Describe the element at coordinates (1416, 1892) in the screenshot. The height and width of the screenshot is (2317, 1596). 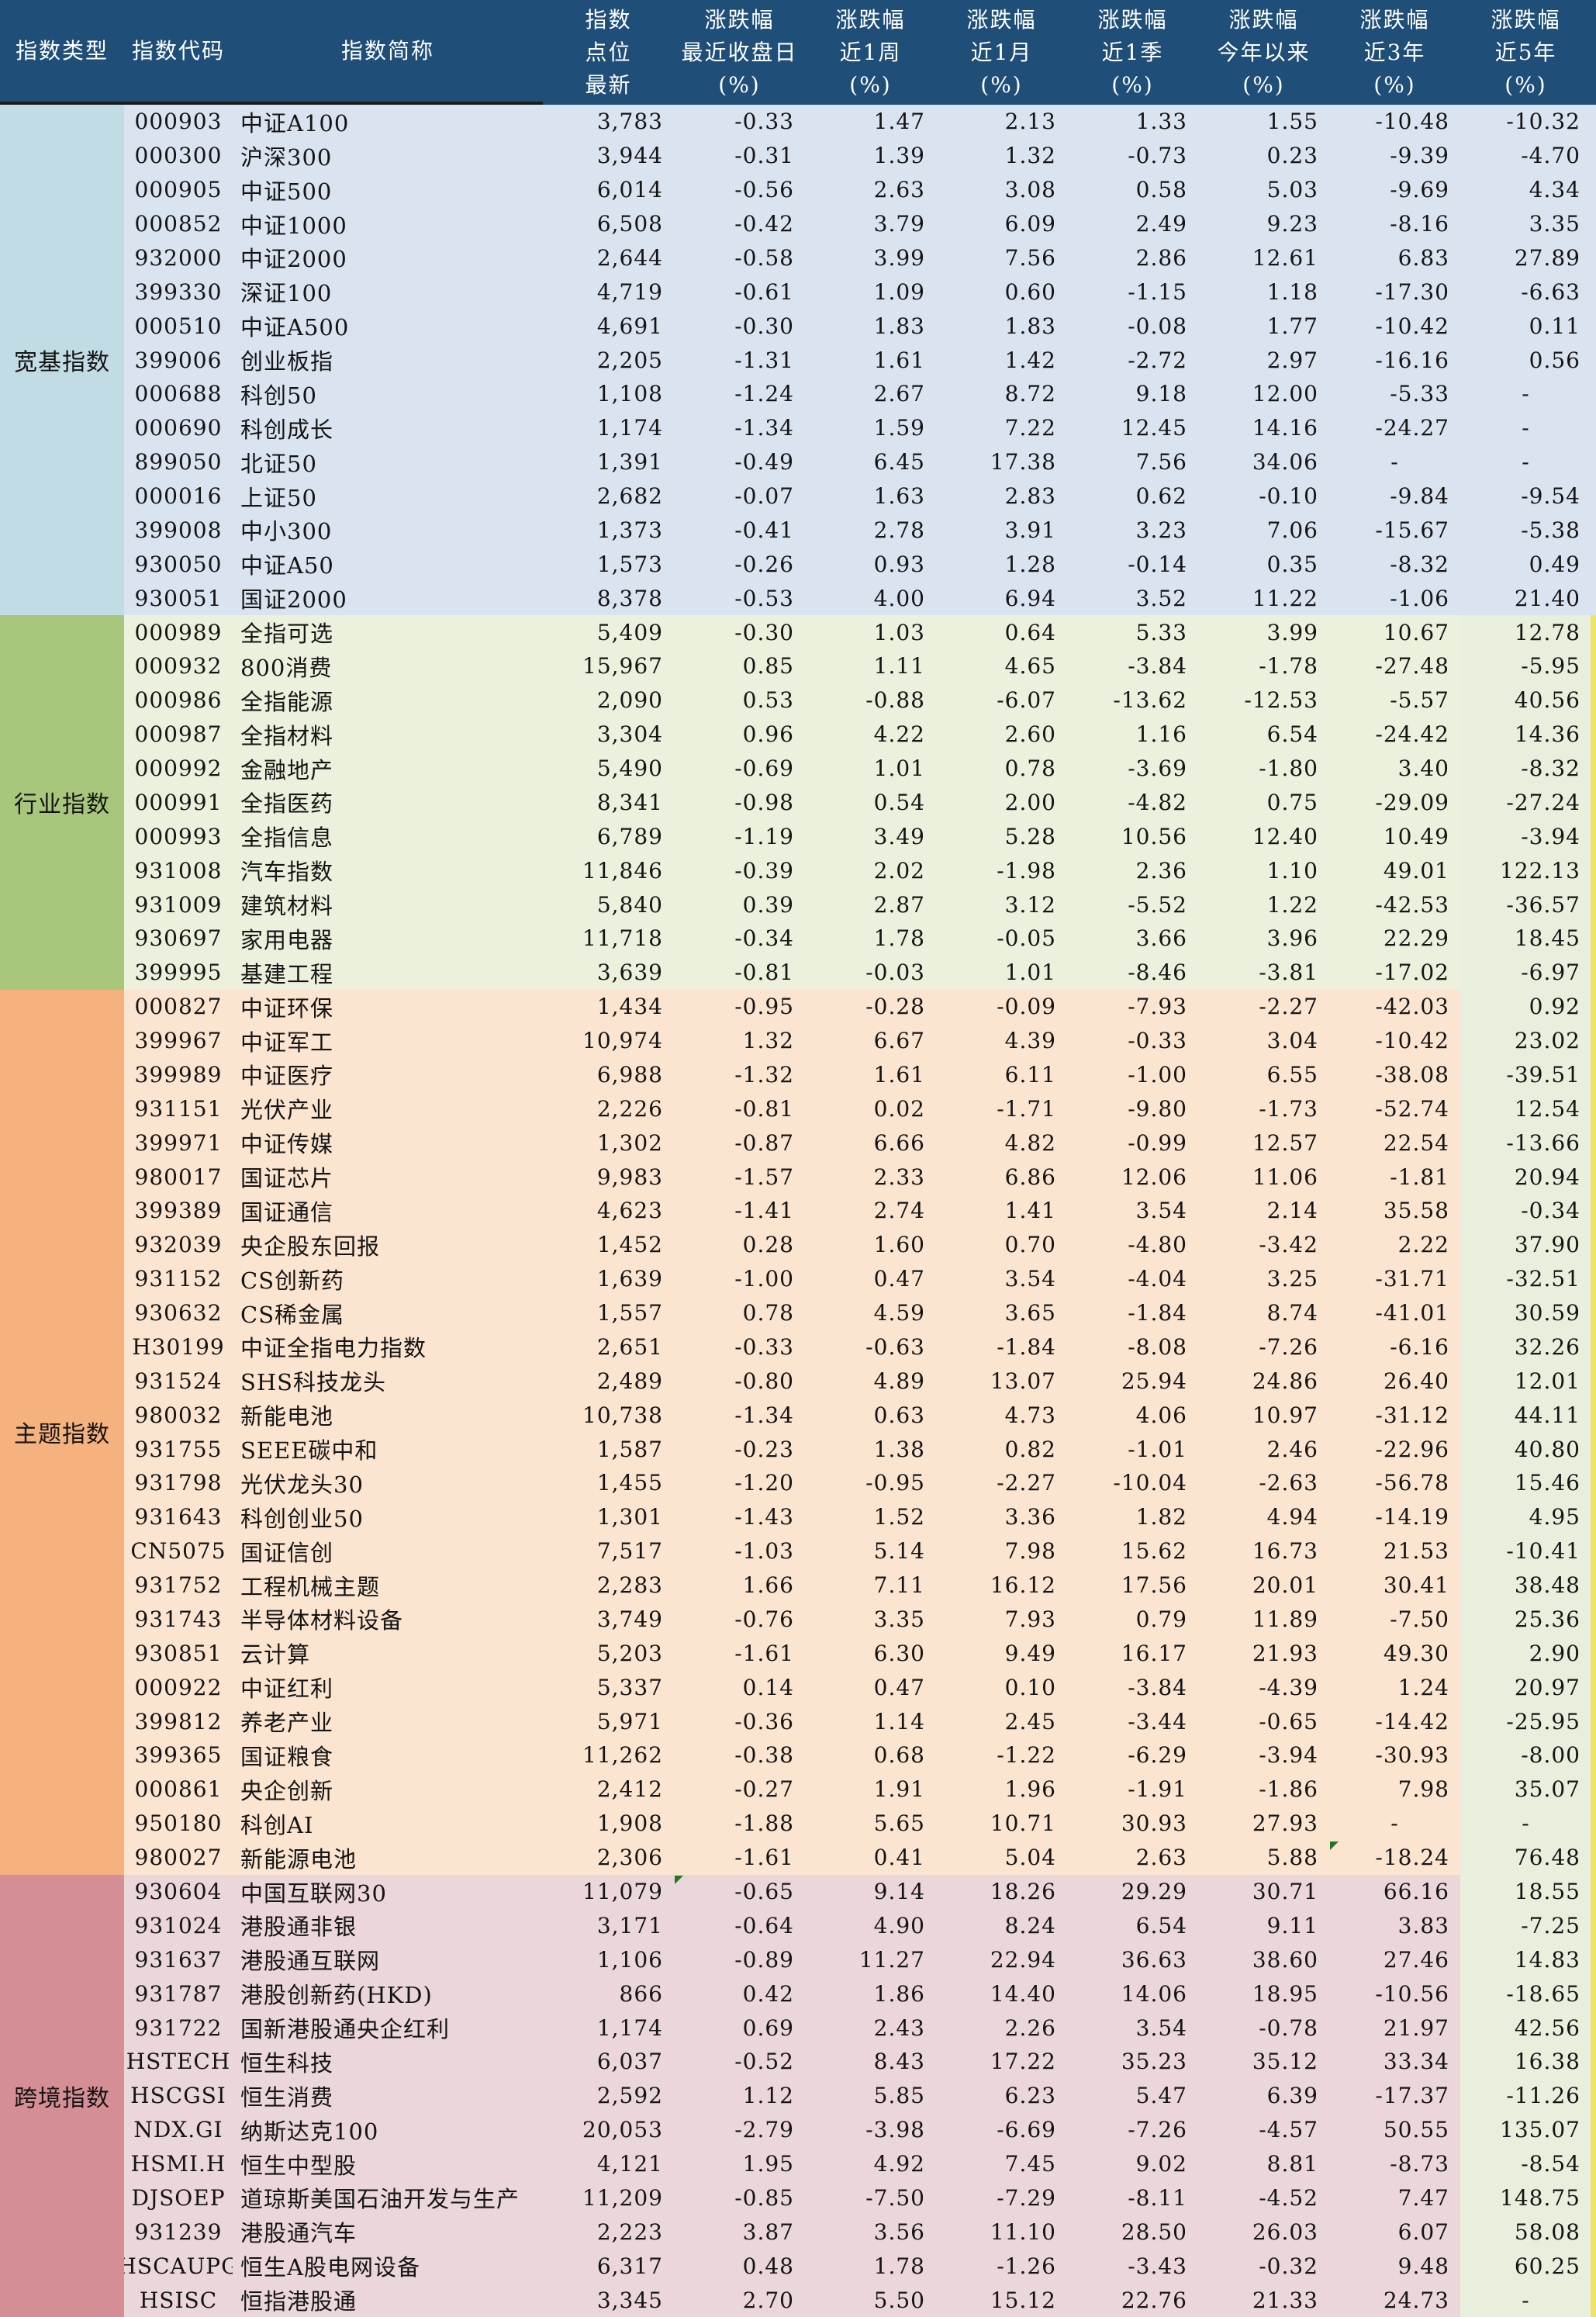
I see `cell-y3: 66.16` at that location.